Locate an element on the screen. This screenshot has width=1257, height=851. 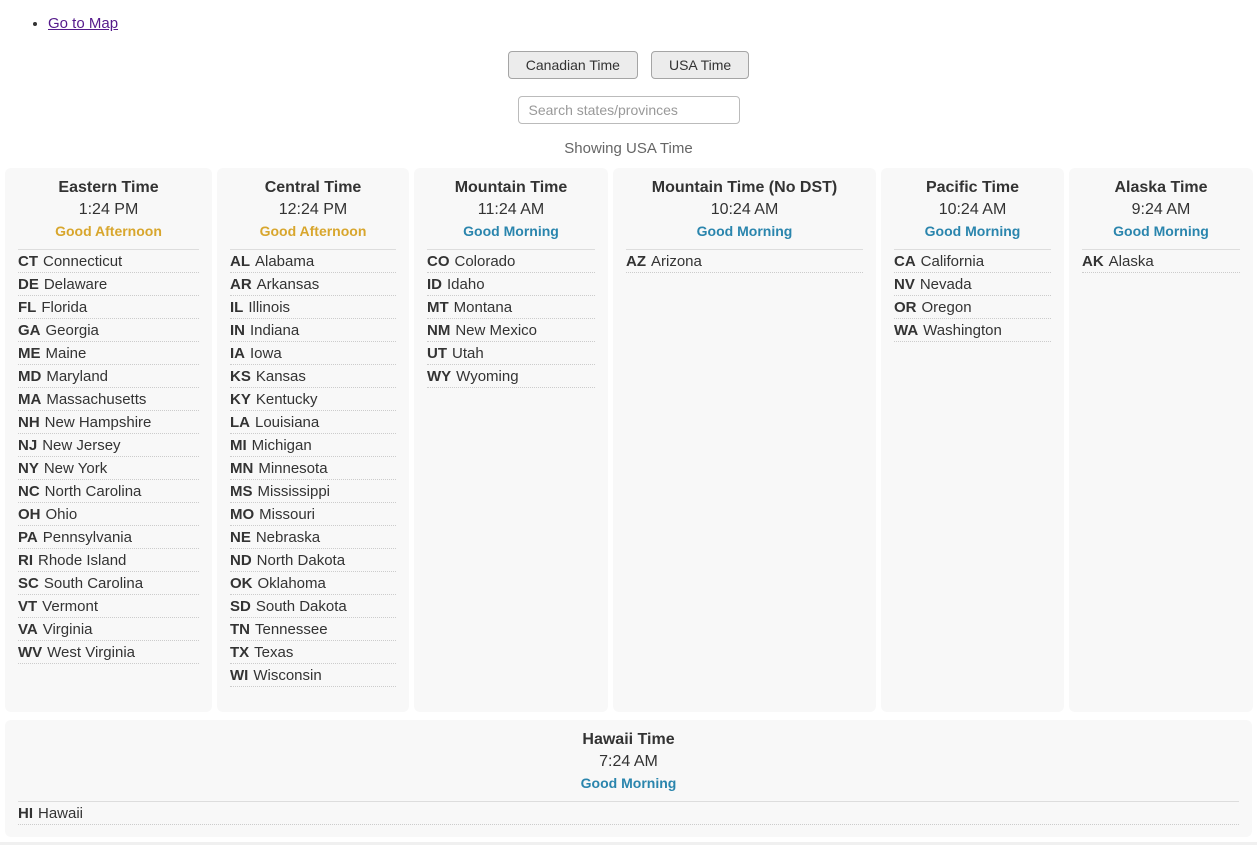
state-name: Pennsylvania is located at coordinates (87, 537).